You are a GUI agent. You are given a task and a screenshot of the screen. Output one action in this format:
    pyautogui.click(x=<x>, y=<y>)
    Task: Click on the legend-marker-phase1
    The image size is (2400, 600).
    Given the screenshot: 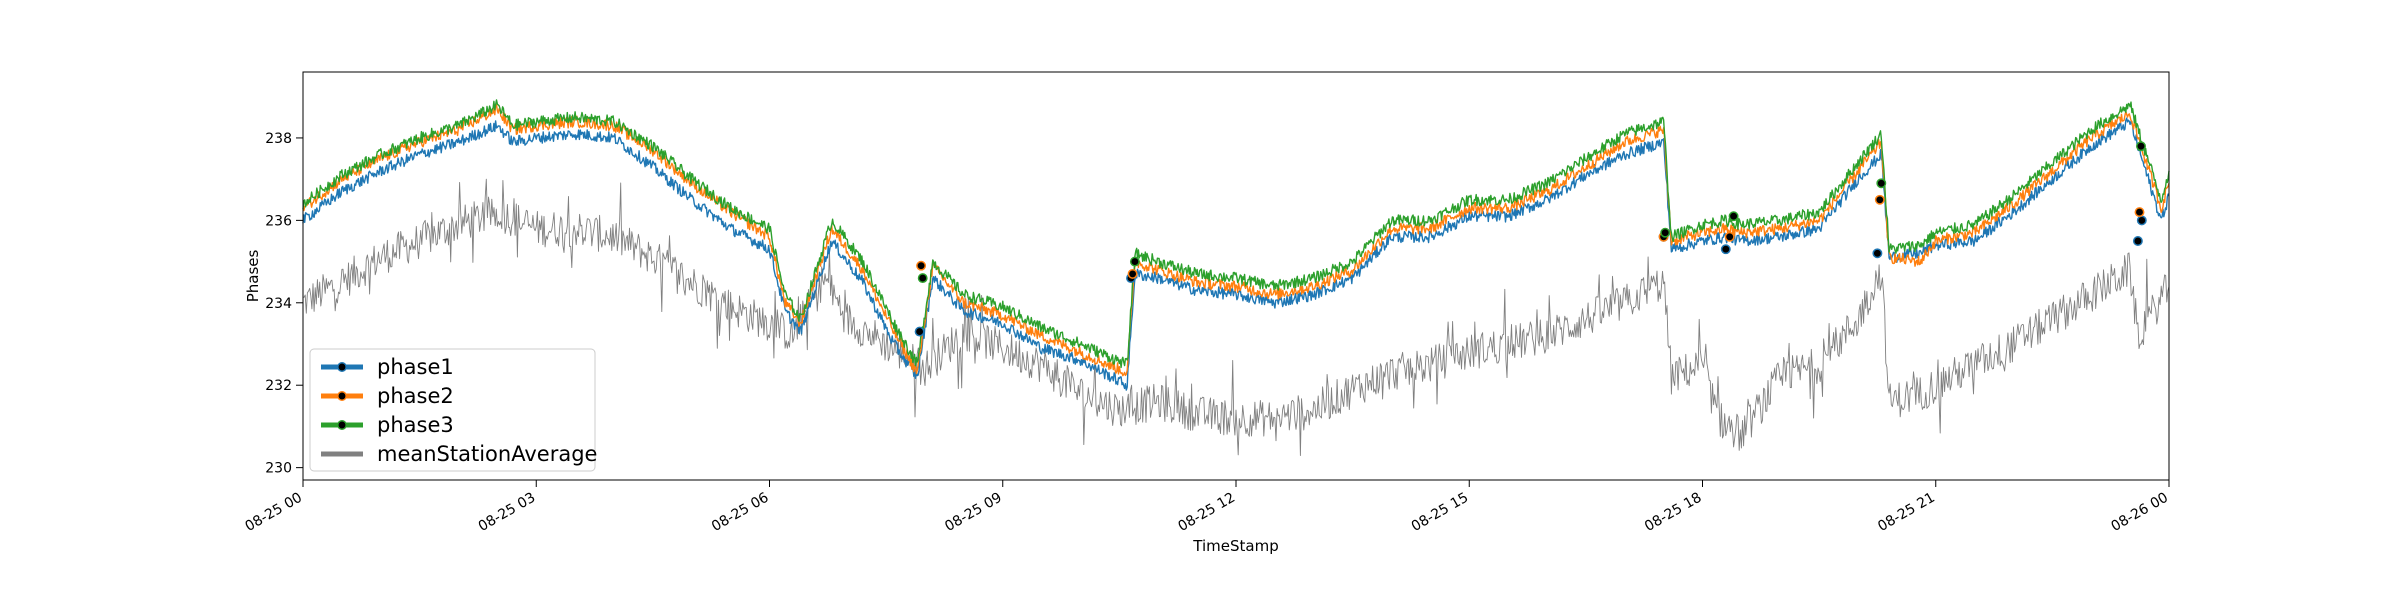 What is the action you would take?
    pyautogui.click(x=342, y=367)
    